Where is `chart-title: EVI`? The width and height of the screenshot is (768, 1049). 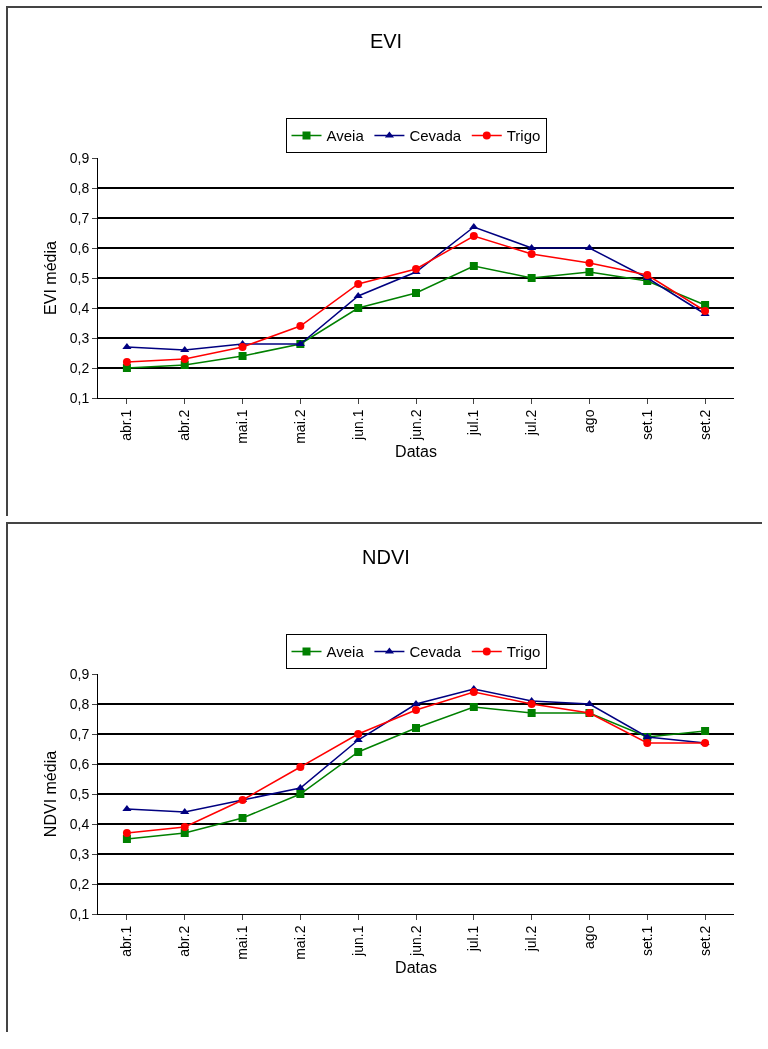
chart-title: EVI is located at coordinates (386, 40).